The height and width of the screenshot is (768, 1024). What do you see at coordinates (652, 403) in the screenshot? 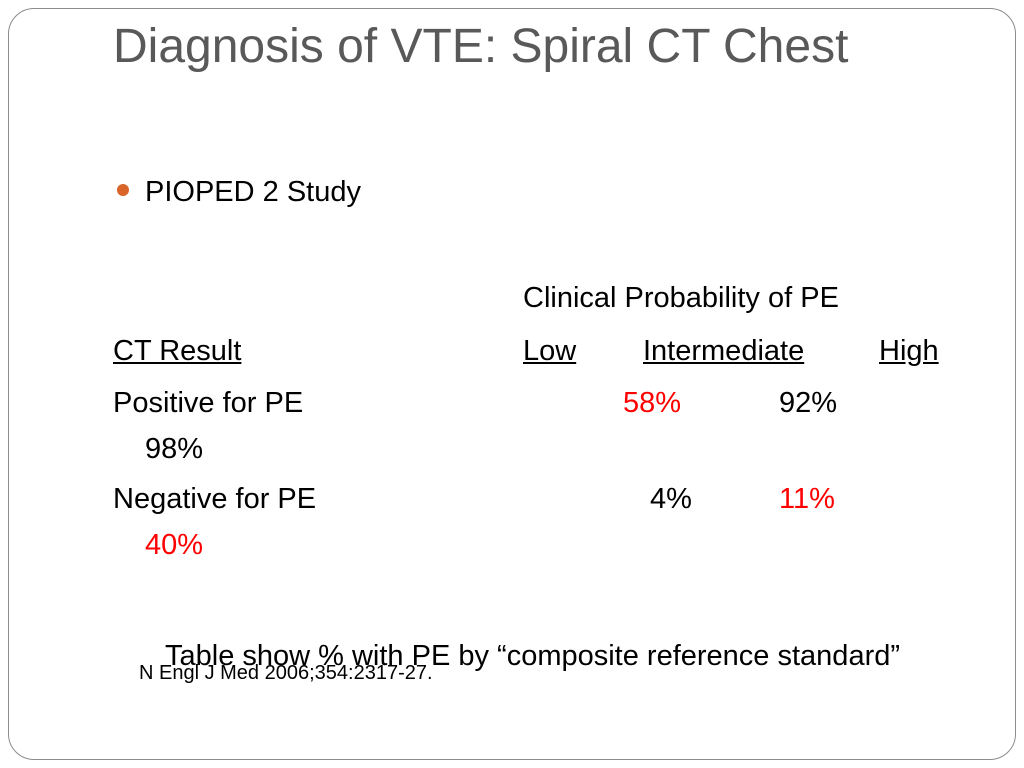
I see `cell-positive-low: 58%` at bounding box center [652, 403].